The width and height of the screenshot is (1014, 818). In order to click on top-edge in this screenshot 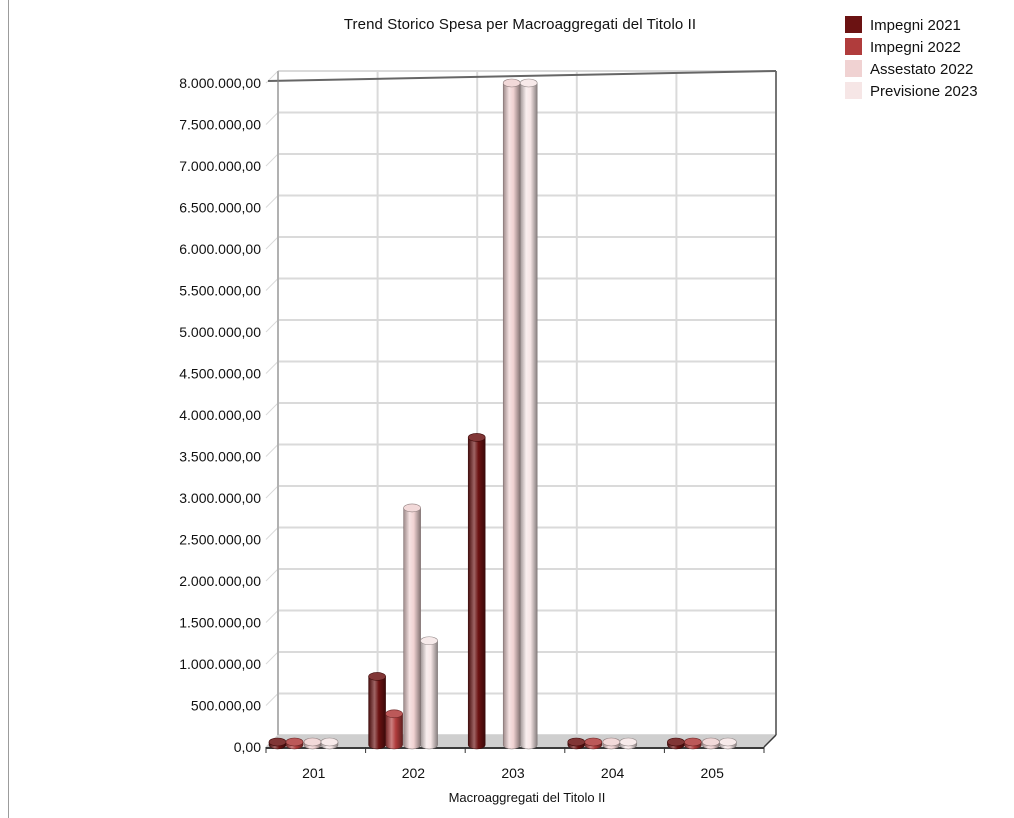, I will do `click(522, 76)`.